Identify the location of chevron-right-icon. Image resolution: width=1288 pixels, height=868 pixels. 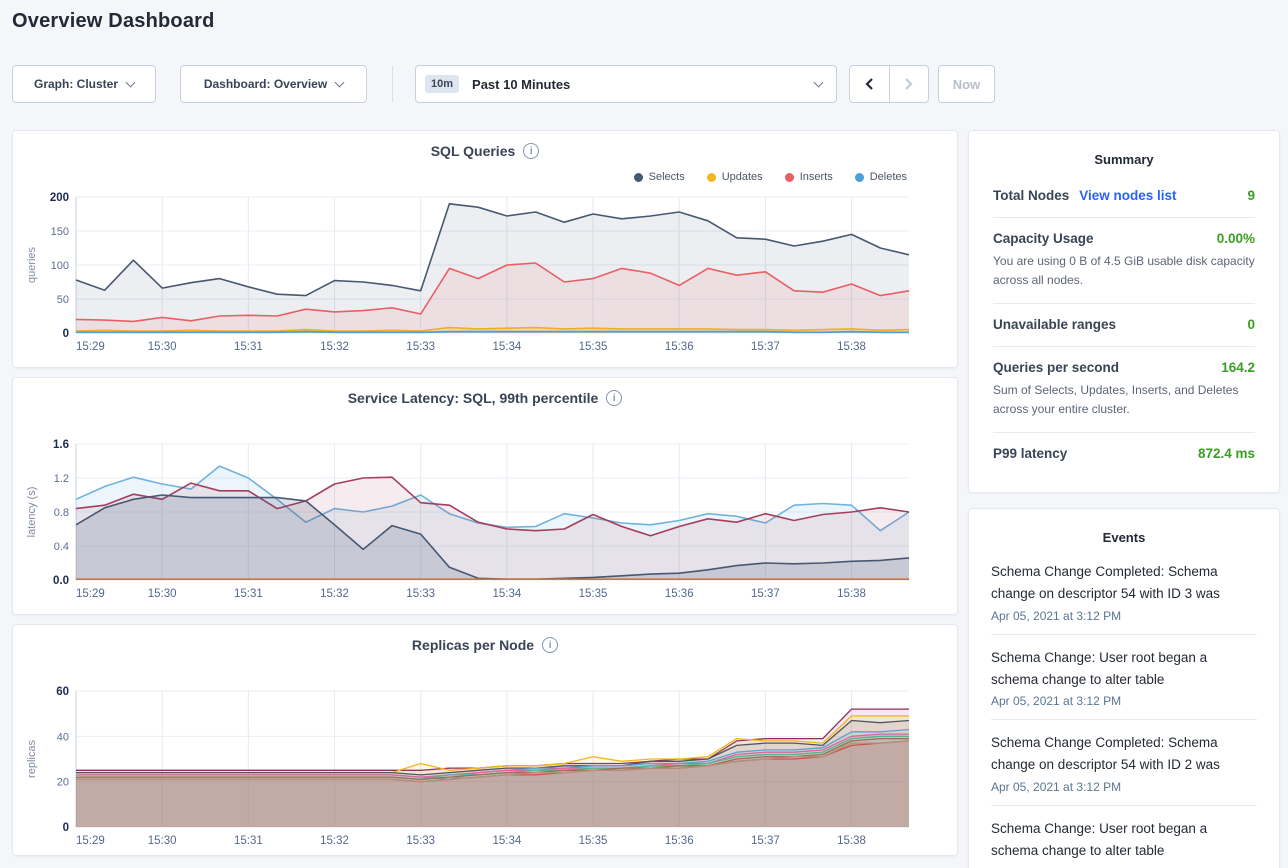
(908, 84).